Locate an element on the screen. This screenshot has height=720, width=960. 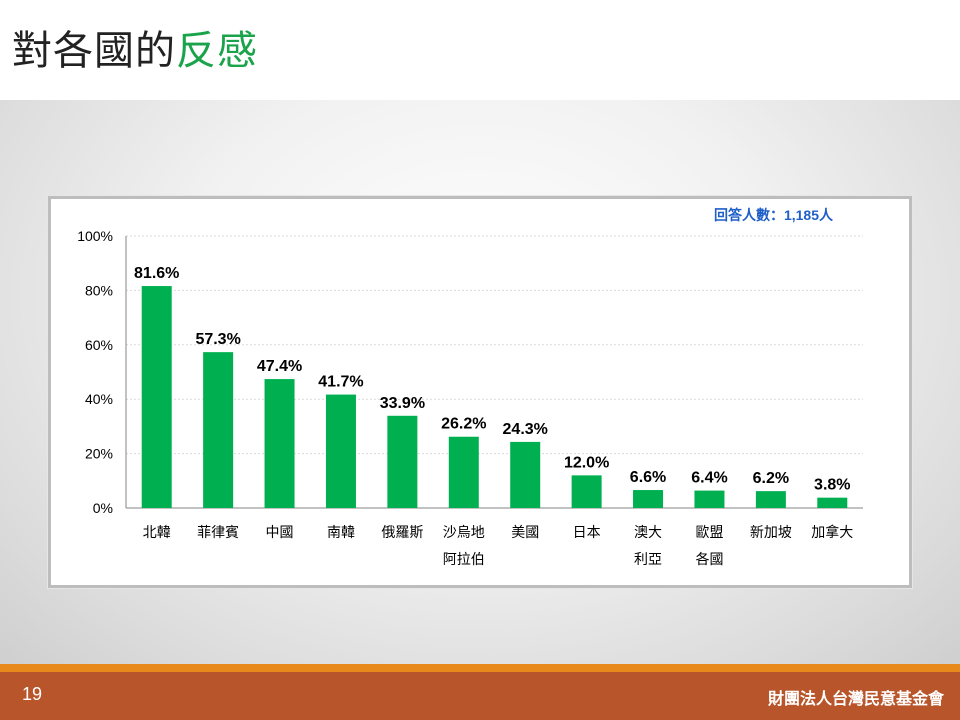
bar-value-label: 12.0% is located at coordinates (586, 462).